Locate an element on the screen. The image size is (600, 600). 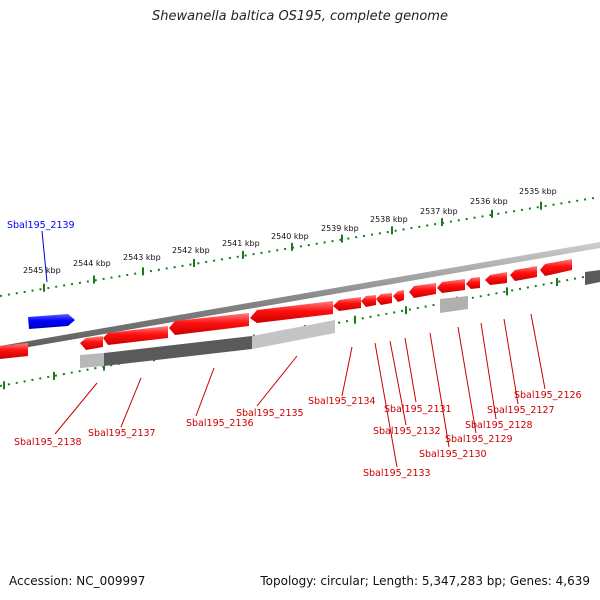
gene-label-sbal195-2127: Sbal195_2127 is located at coordinates (521, 410).